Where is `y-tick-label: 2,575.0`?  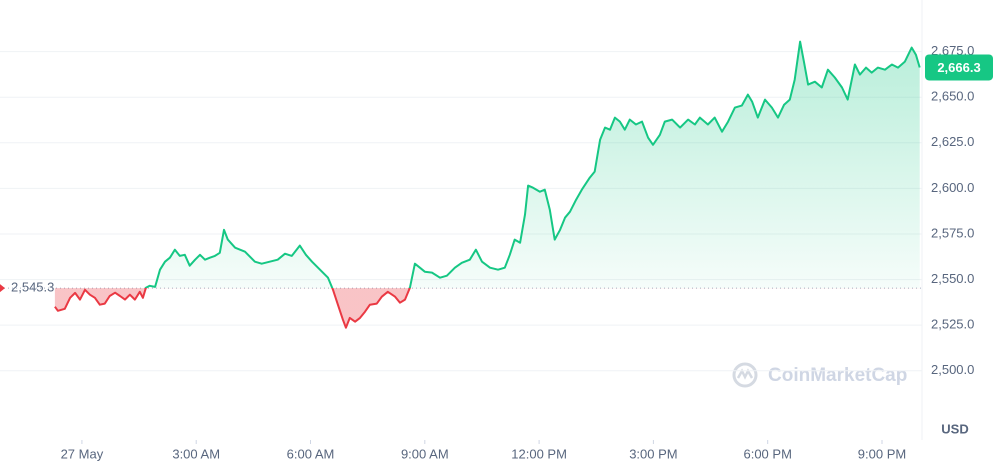
y-tick-label: 2,575.0 is located at coordinates (952, 232).